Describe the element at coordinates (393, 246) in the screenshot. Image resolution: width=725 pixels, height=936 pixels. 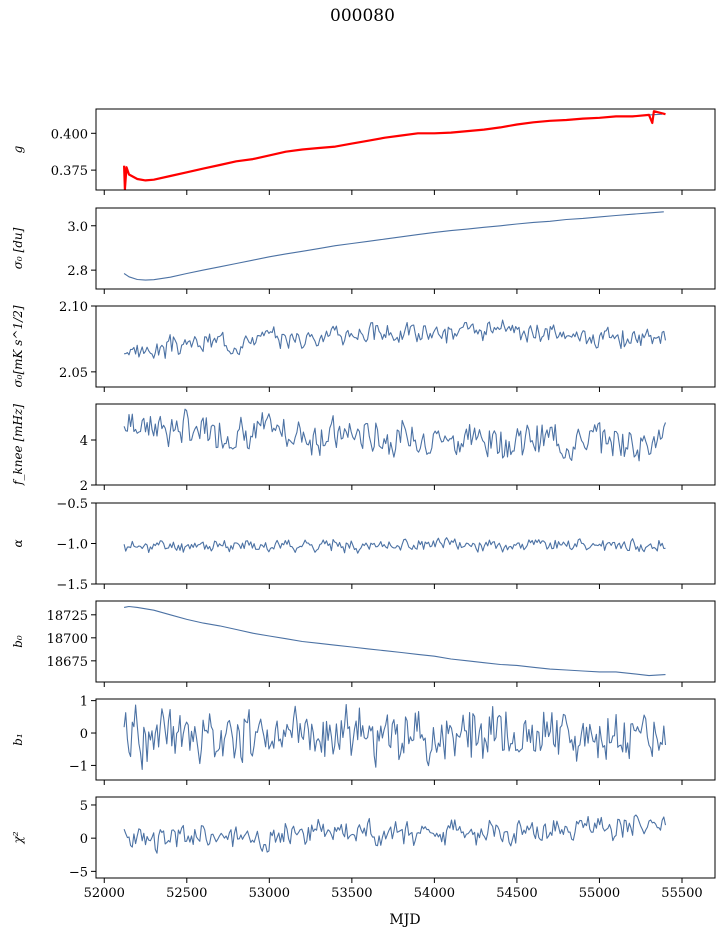
I see `panel-2-series-1-line` at that location.